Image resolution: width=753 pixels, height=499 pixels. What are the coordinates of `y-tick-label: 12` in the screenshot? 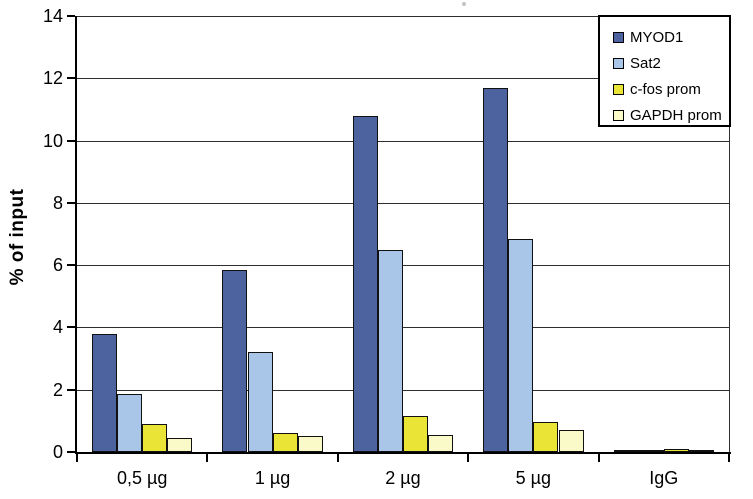 It's located at (52, 78).